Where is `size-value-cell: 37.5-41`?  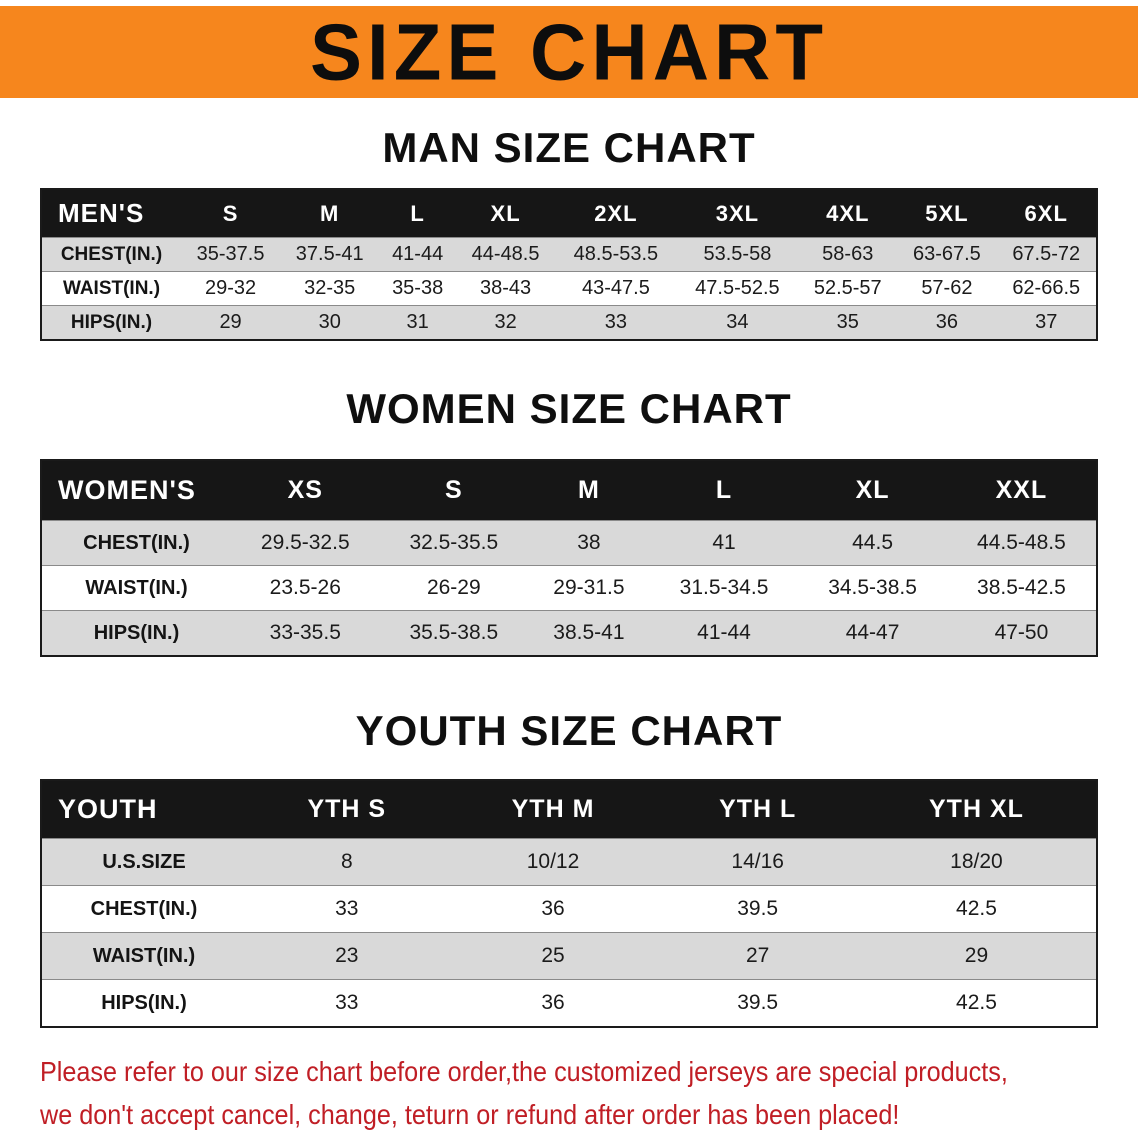 size-value-cell: 37.5-41 is located at coordinates (329, 254).